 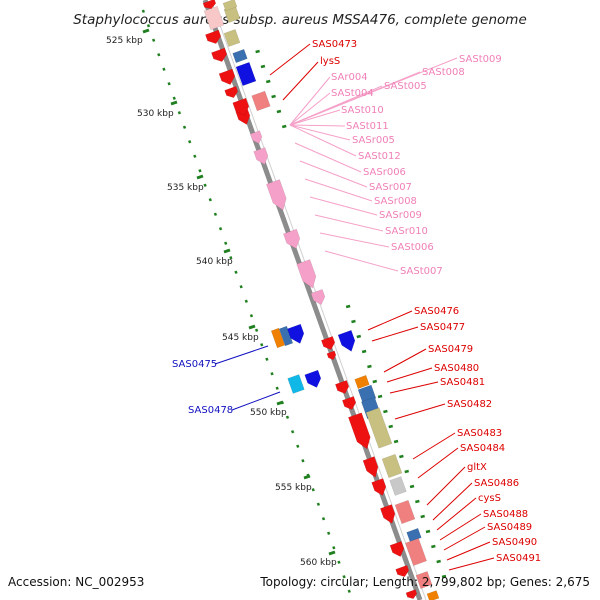 What do you see at coordinates (390, 187) in the screenshot?
I see `gene-label: SASr007` at bounding box center [390, 187].